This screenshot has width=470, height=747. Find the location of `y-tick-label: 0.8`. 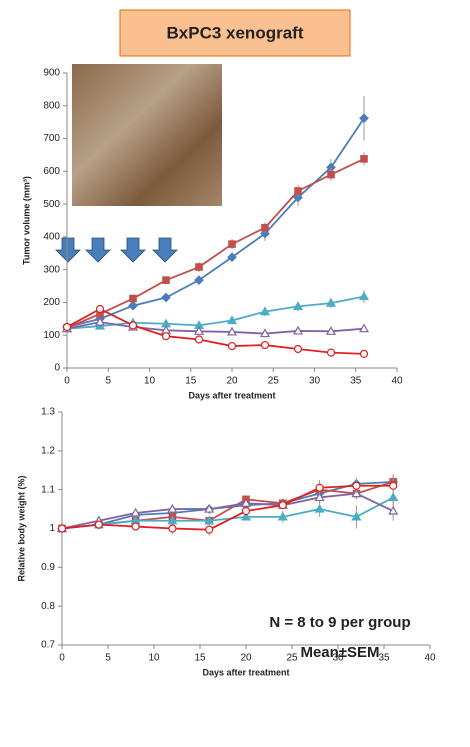

y-tick-label: 0.8 is located at coordinates (48, 606).